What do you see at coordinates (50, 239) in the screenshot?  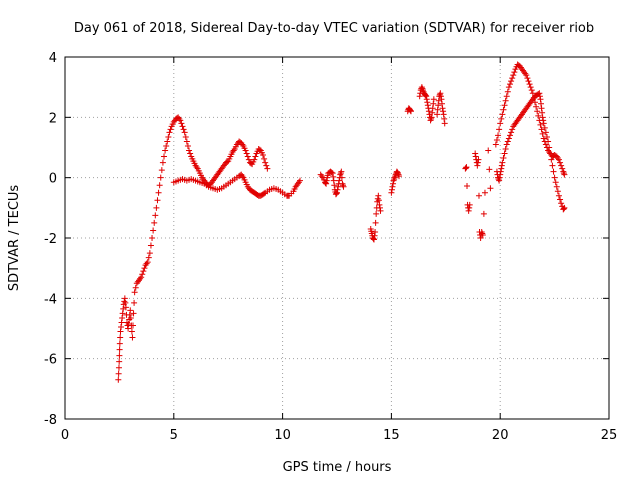 I see `y-tick-label: -2` at bounding box center [50, 239].